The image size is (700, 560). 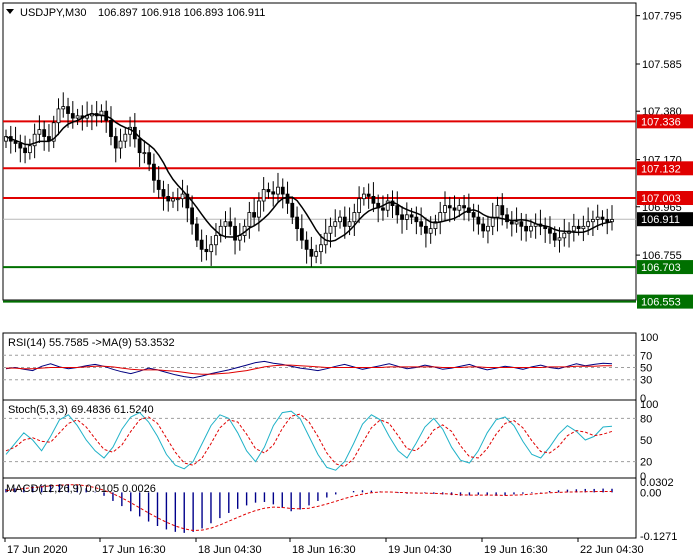 What do you see at coordinates (181, 13) in the screenshot?
I see `ohlc-label: 106.897 106.918 106.893 106.911` at bounding box center [181, 13].